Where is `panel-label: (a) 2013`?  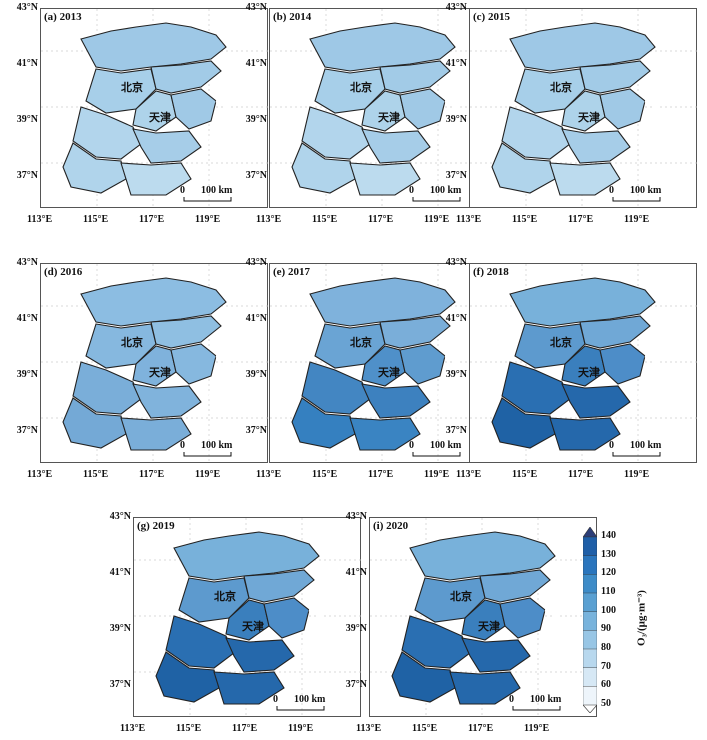
panel-label: (a) 2013 is located at coordinates (63, 17).